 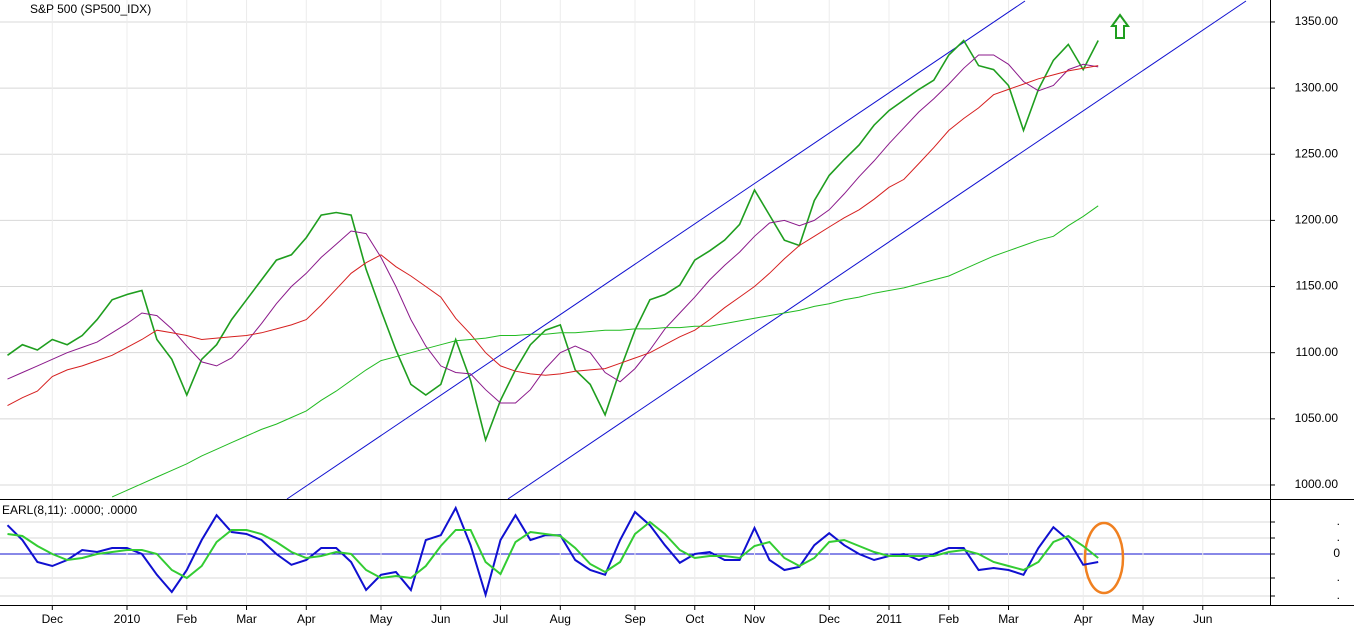 What do you see at coordinates (553, 550) in the screenshot?
I see `series-line` at bounding box center [553, 550].